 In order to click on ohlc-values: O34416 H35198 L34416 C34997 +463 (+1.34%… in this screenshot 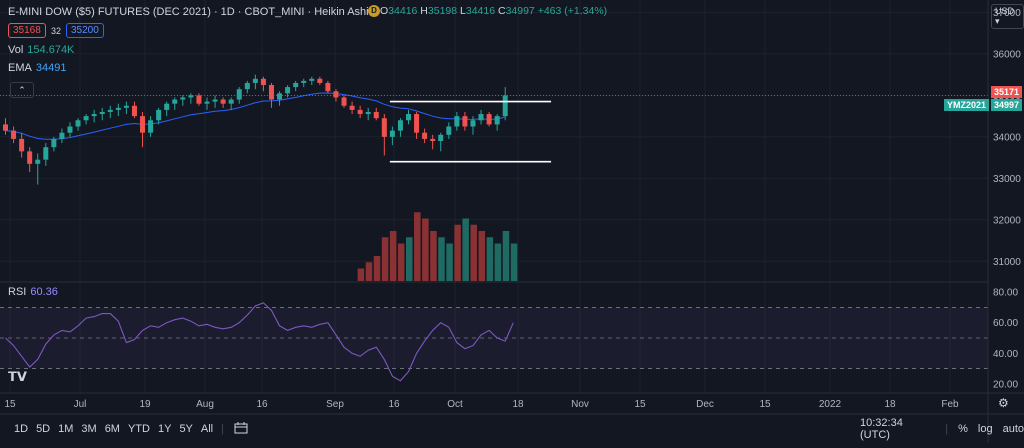, I will do `click(493, 11)`.